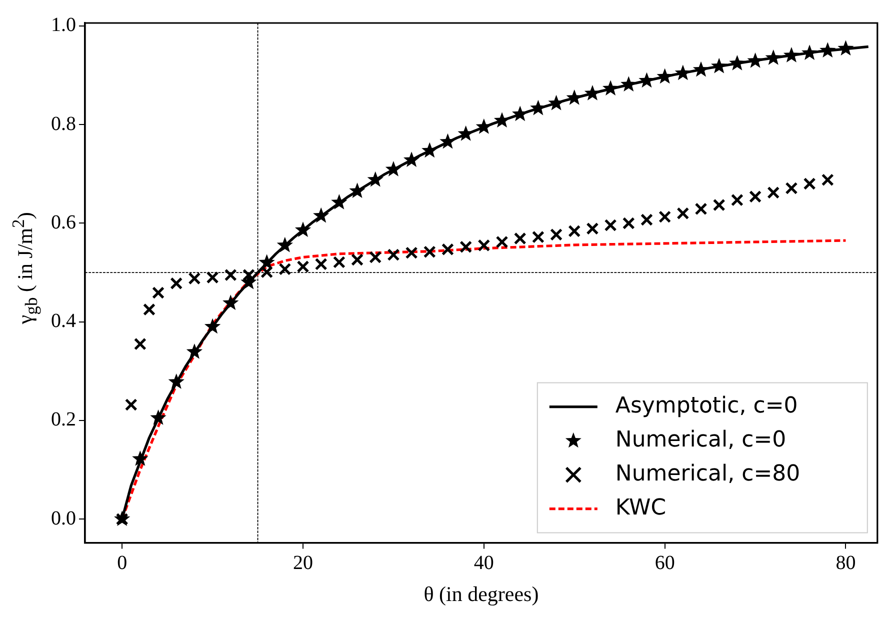  Describe the element at coordinates (63, 321) in the screenshot. I see `y-tick-label: 0.4` at that location.